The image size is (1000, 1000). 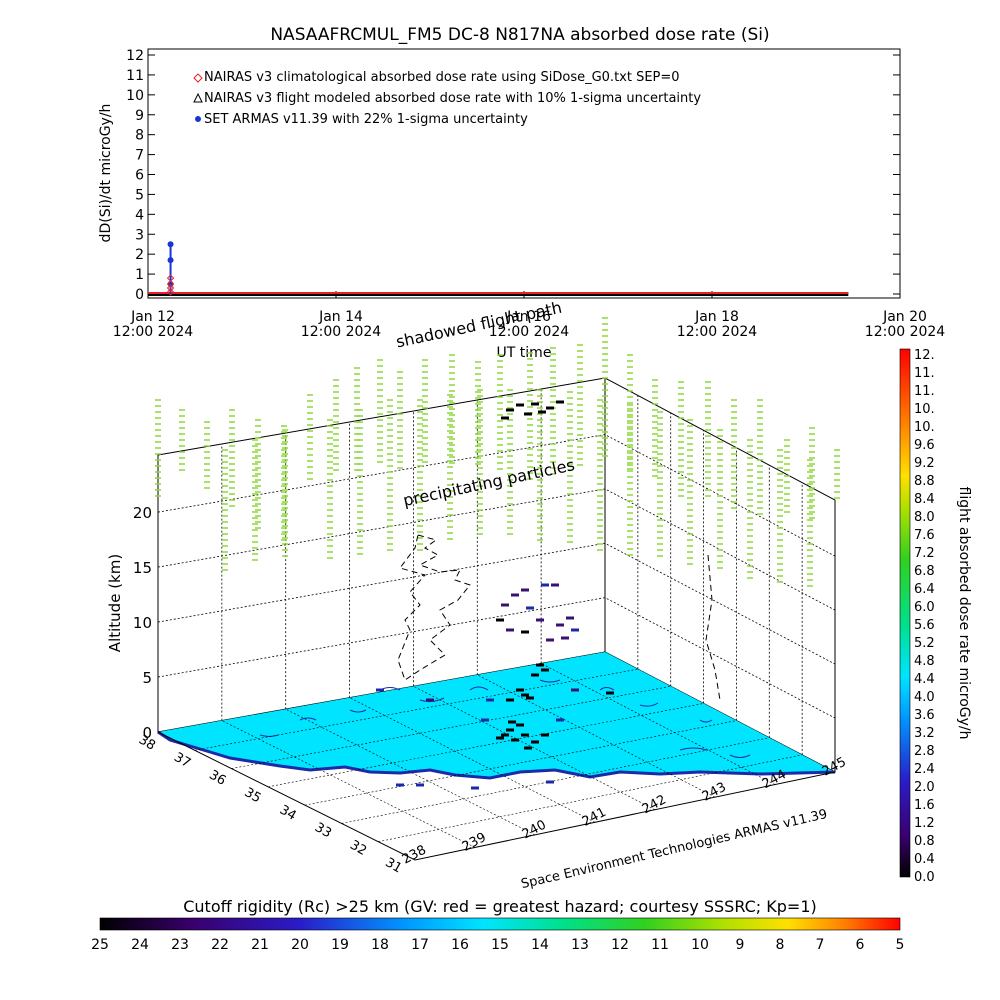 What do you see at coordinates (924, 679) in the screenshot?
I see `dose-colorbar-tick-label: 4.4` at bounding box center [924, 679].